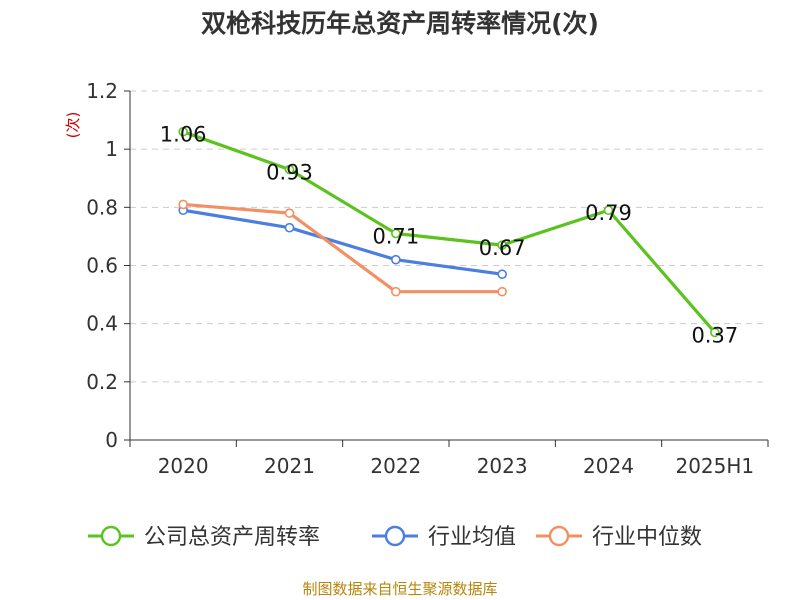  I want to click on y-tick-label: 0.8, so click(102, 207).